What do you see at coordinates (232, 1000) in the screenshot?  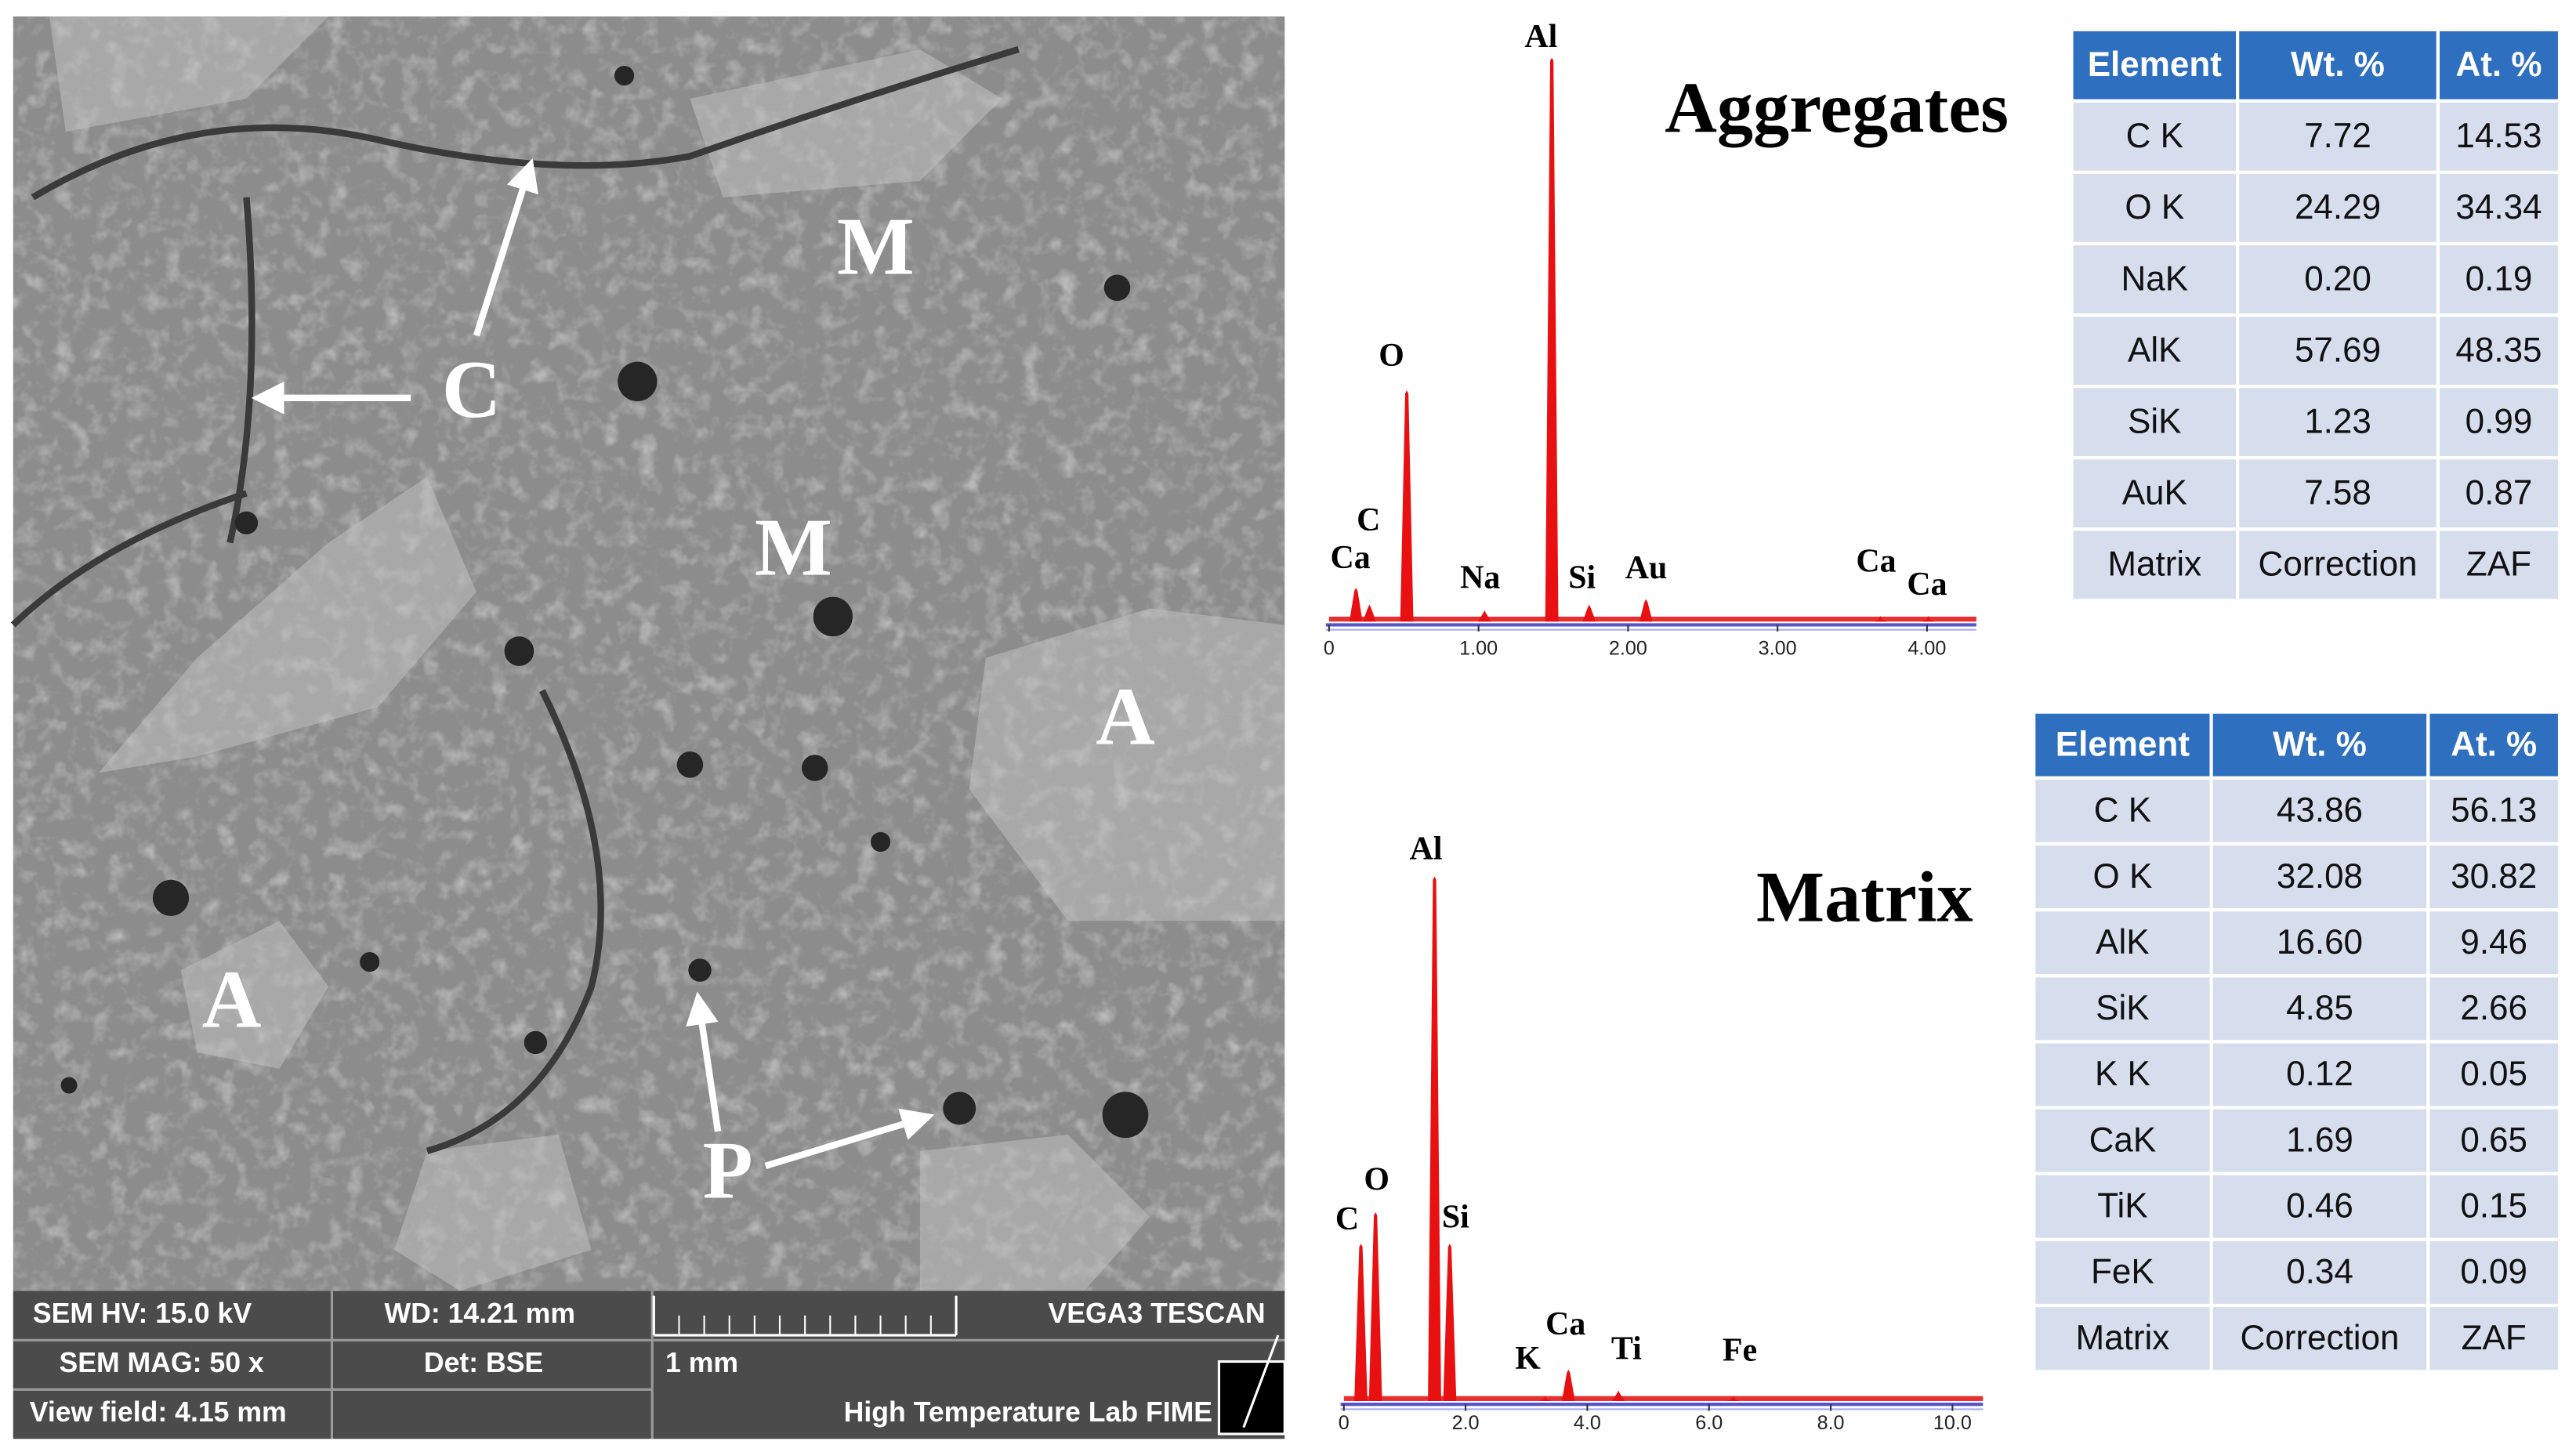 I see `sem-label: A` at bounding box center [232, 1000].